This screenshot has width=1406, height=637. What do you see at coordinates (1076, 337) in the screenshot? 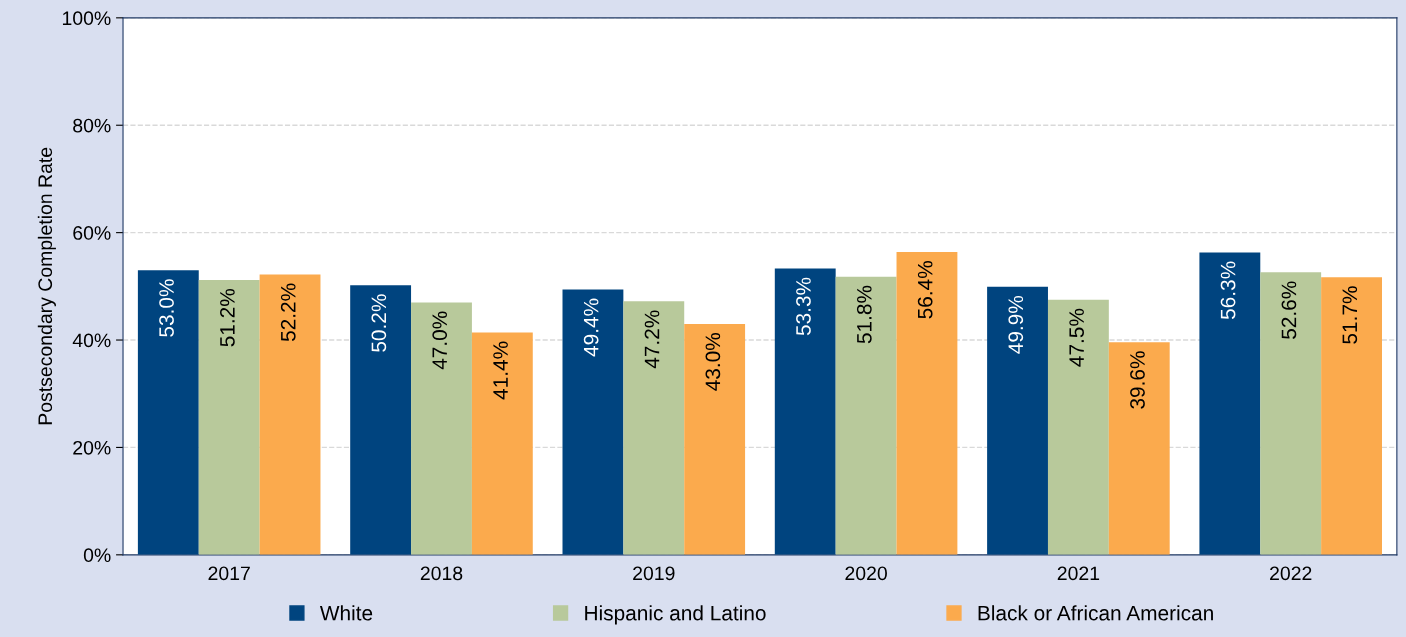
I see `data-label: 47.5%` at bounding box center [1076, 337].